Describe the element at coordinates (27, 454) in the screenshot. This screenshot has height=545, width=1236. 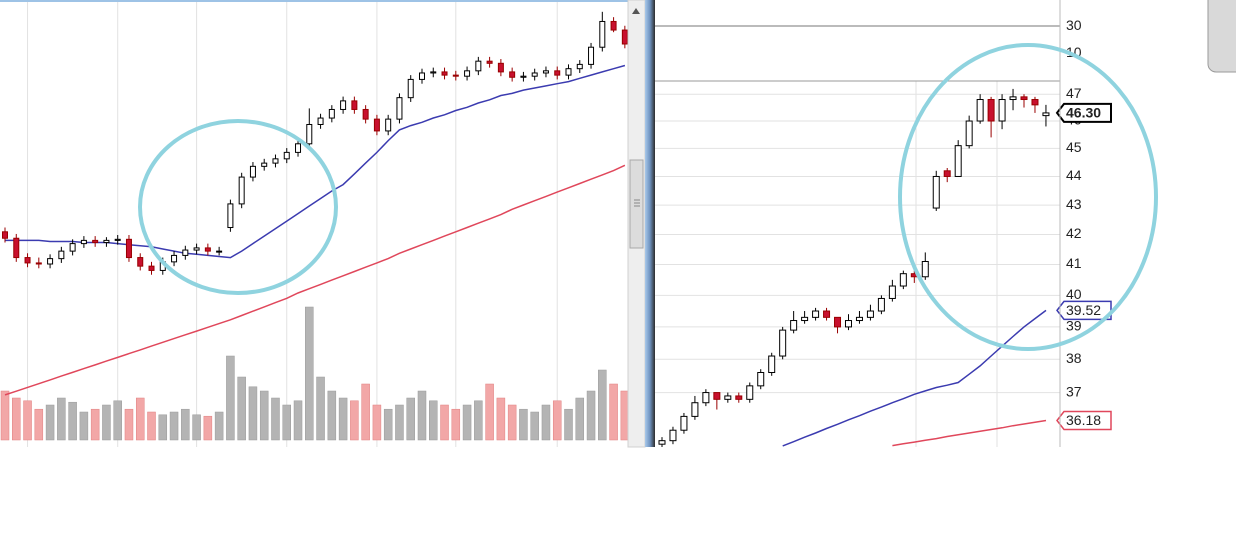
I see `x-tick-label: Mar` at that location.